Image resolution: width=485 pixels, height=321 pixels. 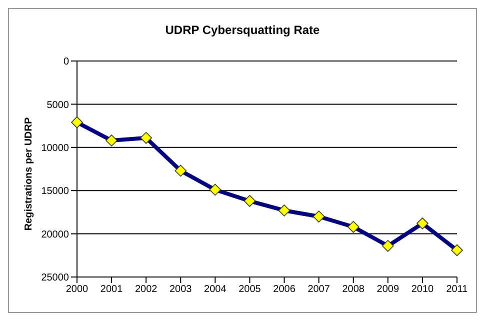 I want to click on x-tick-label: 2005, so click(x=250, y=290).